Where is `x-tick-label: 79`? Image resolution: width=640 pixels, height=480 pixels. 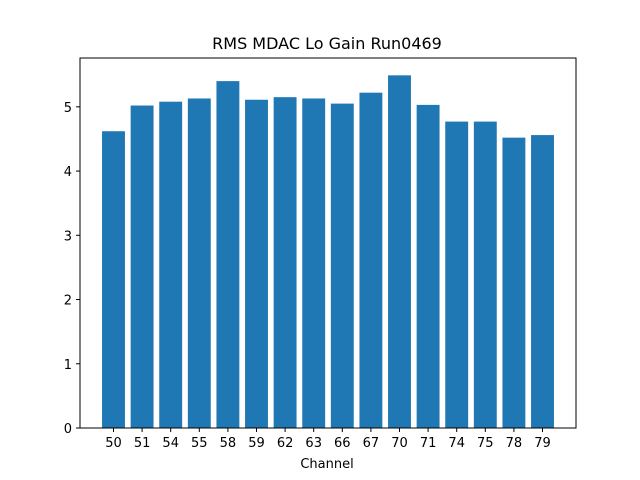
x-tick-label: 79 is located at coordinates (542, 443).